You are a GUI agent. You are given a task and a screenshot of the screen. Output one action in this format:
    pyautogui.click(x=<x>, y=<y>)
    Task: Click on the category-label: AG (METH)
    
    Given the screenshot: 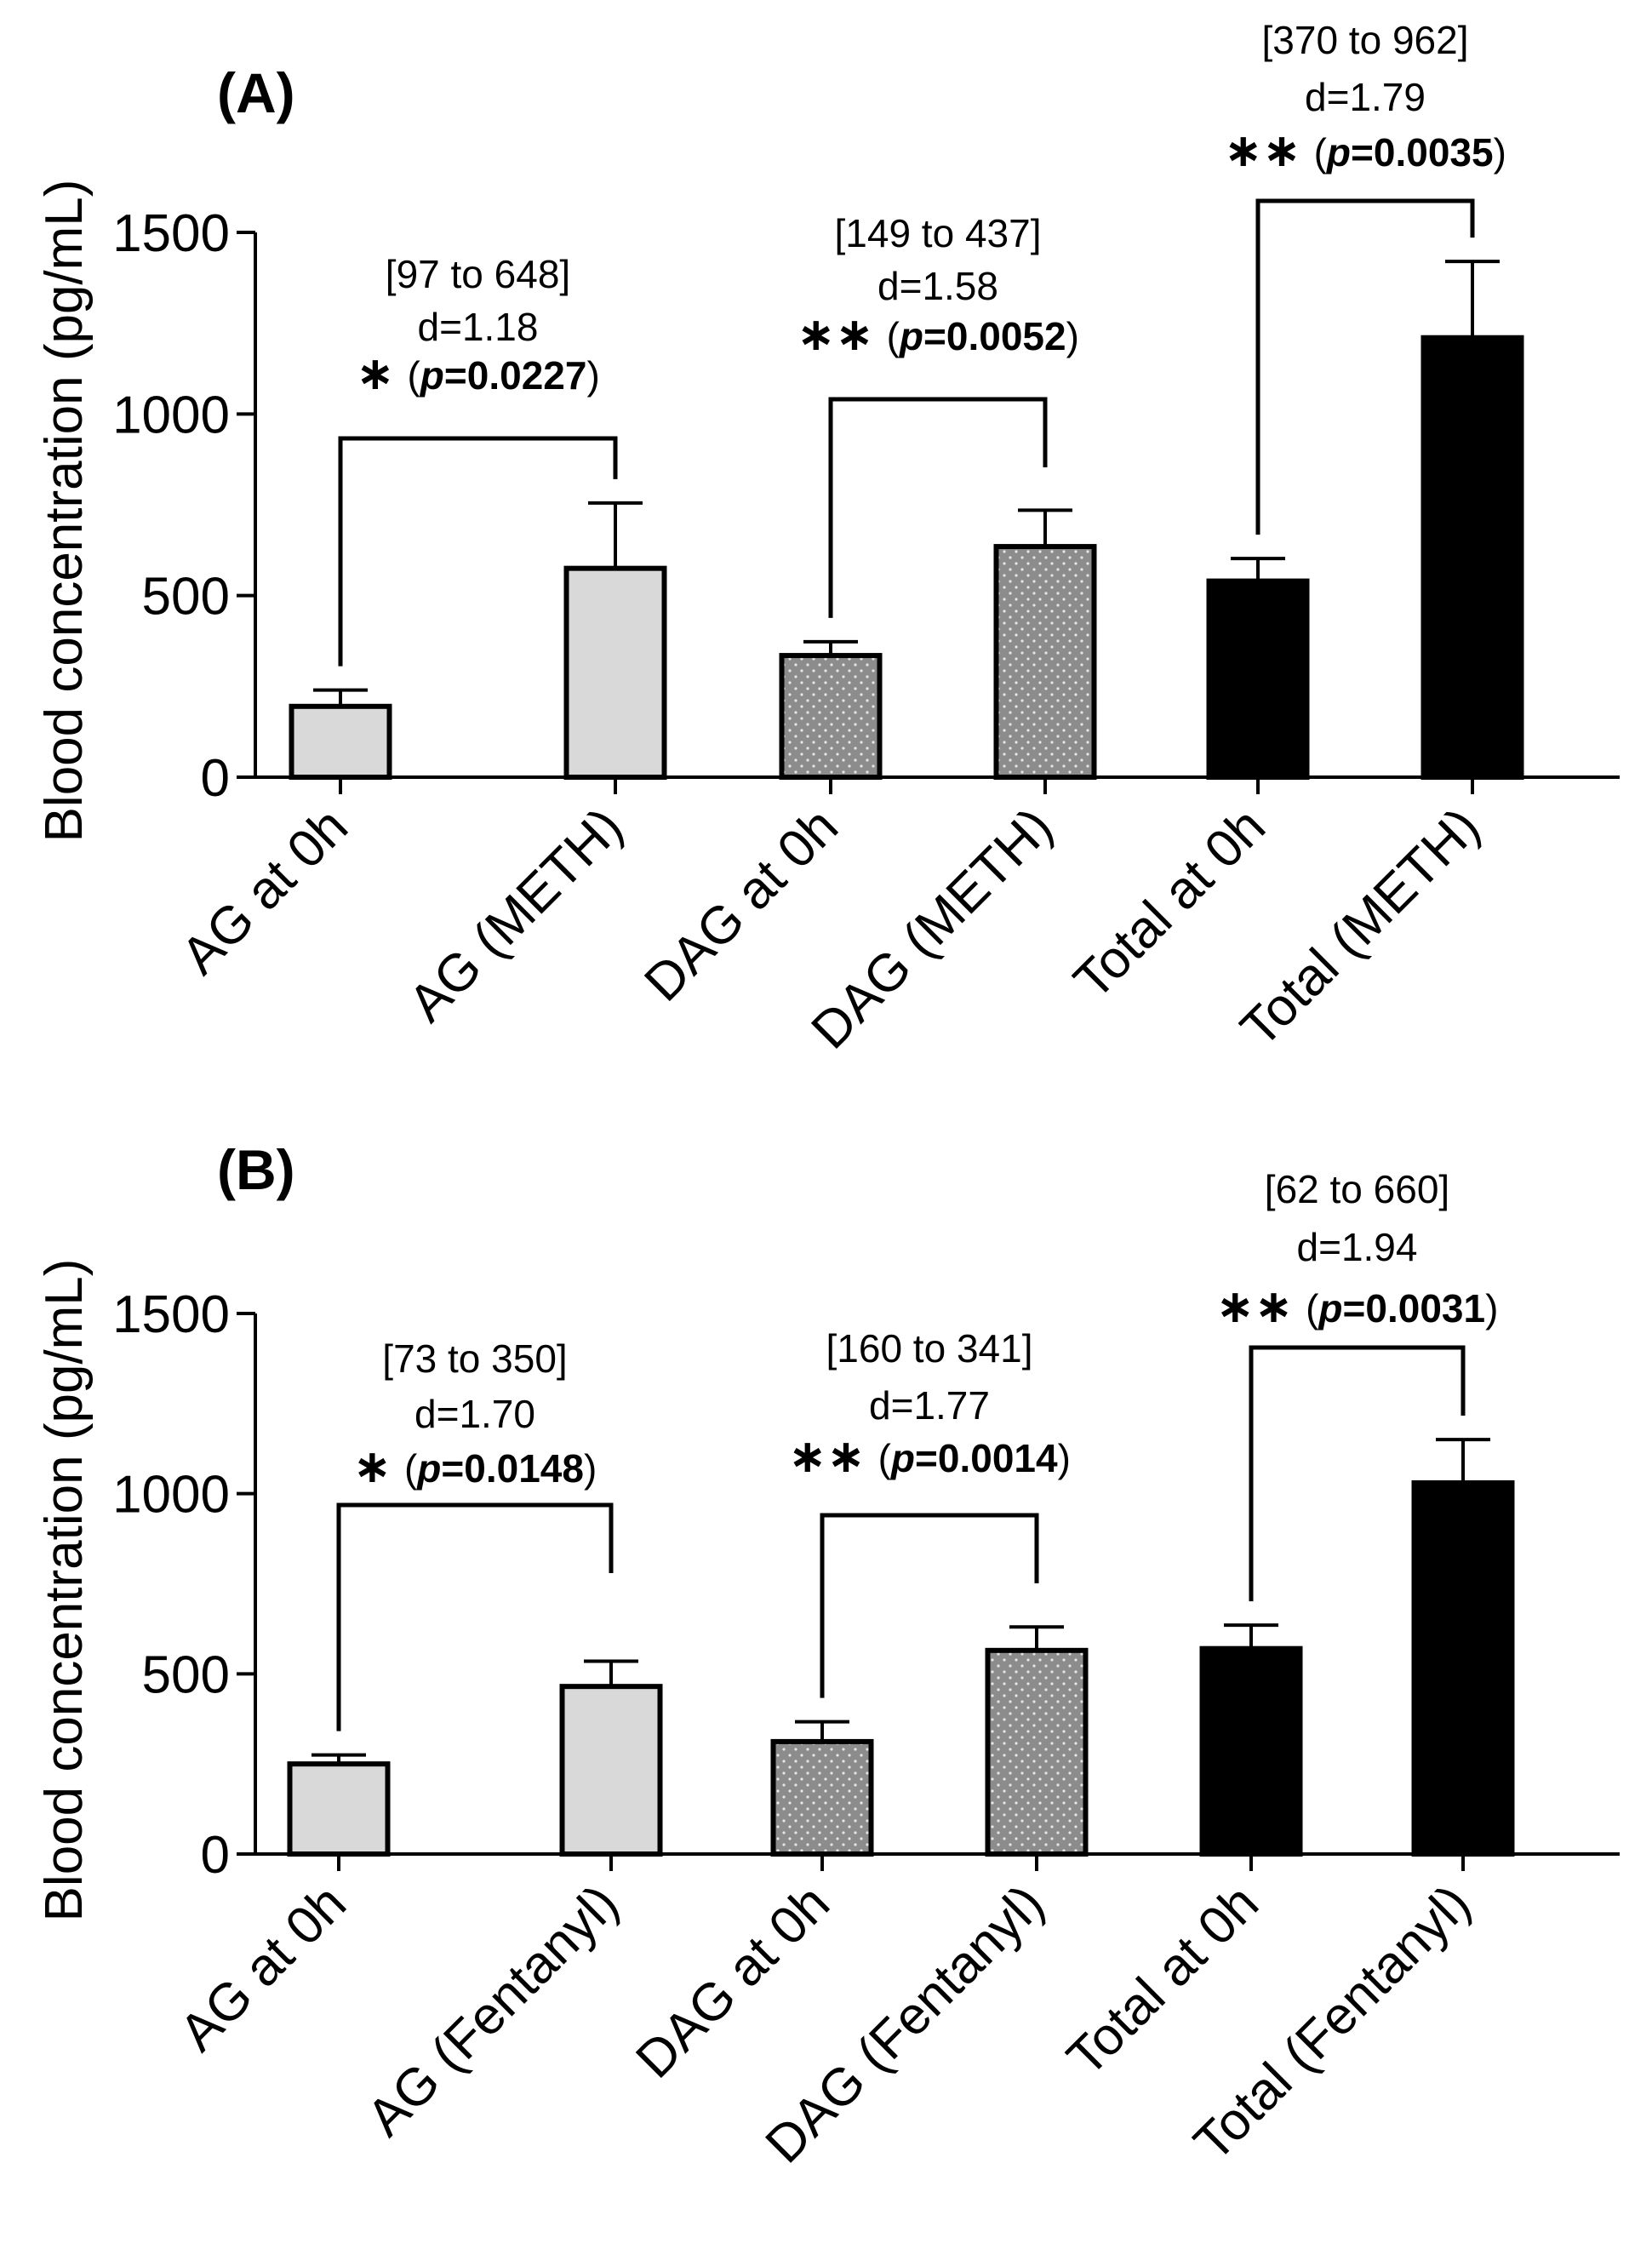 What is the action you would take?
    pyautogui.click(x=515, y=915)
    